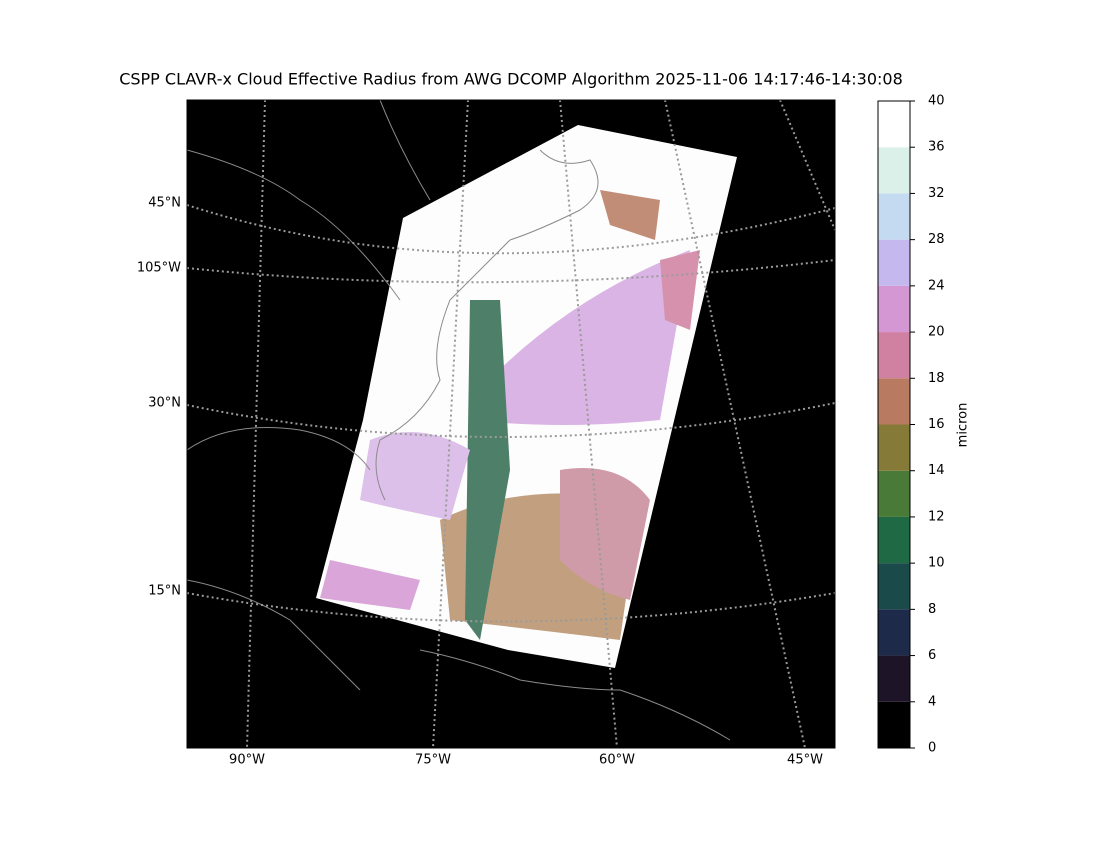  Describe the element at coordinates (936, 239) in the screenshot. I see `colorbar-tick-label: 28` at that location.